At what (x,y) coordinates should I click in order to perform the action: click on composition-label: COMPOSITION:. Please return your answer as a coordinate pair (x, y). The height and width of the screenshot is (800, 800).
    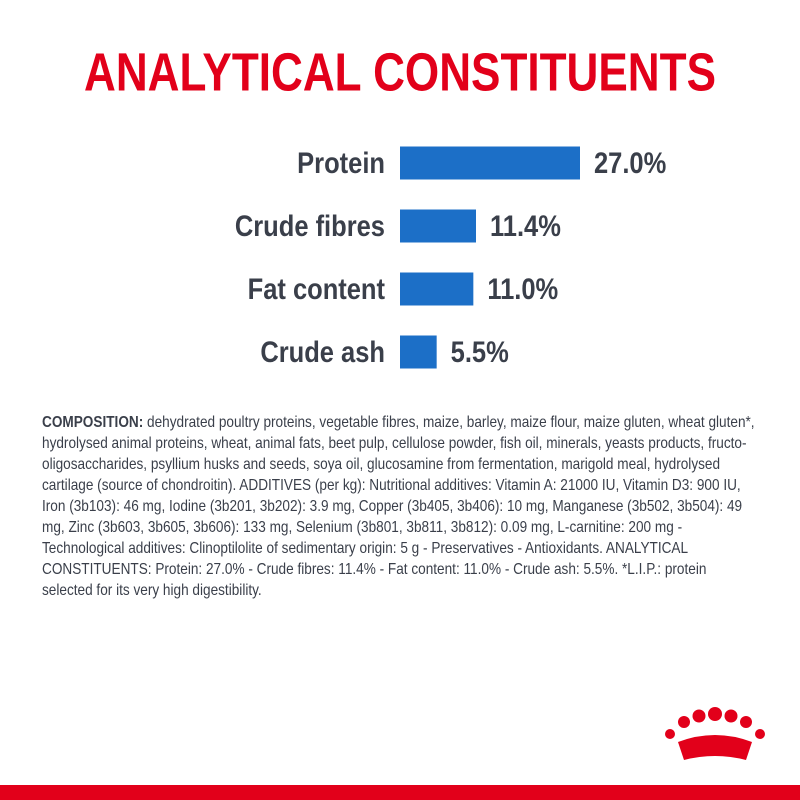
    Looking at the image, I should click on (93, 422).